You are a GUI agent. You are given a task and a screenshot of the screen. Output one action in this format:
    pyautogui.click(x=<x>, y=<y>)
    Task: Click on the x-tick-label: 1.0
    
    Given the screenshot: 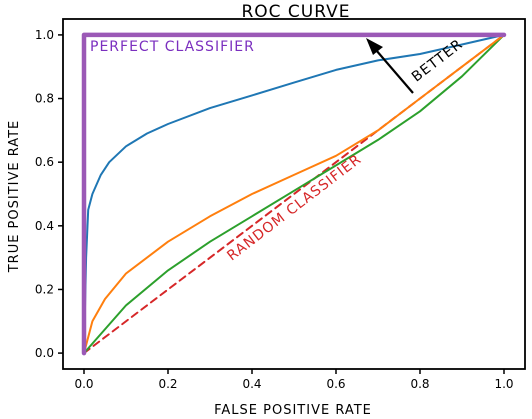 What is the action you would take?
    pyautogui.click(x=503, y=384)
    